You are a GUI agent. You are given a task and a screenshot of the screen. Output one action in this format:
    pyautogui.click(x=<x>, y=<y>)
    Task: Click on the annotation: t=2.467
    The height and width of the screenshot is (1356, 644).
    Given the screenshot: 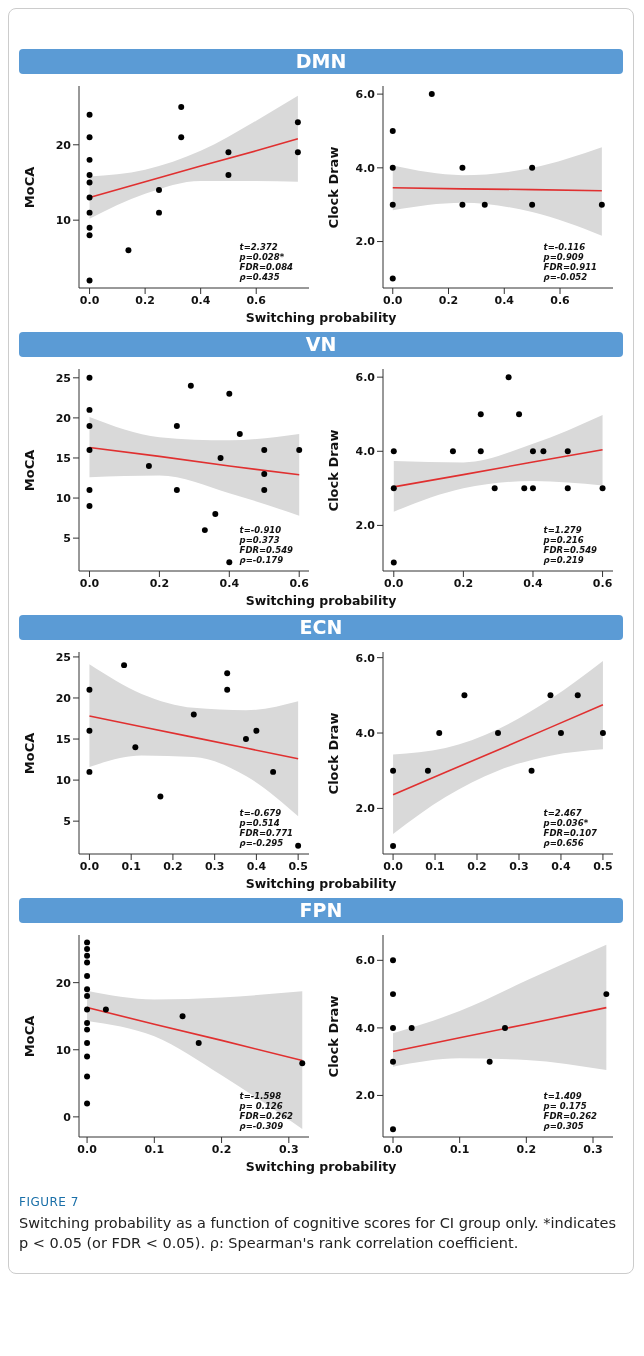 What is the action you would take?
    pyautogui.click(x=563, y=813)
    